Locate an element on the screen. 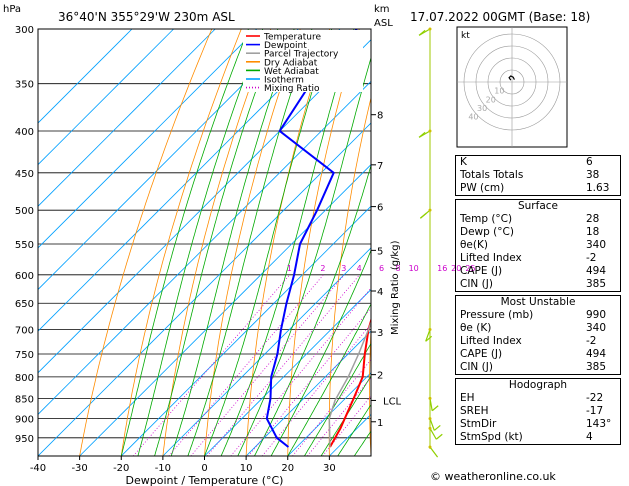  most-unstable-value: 385 is located at coordinates (596, 367).